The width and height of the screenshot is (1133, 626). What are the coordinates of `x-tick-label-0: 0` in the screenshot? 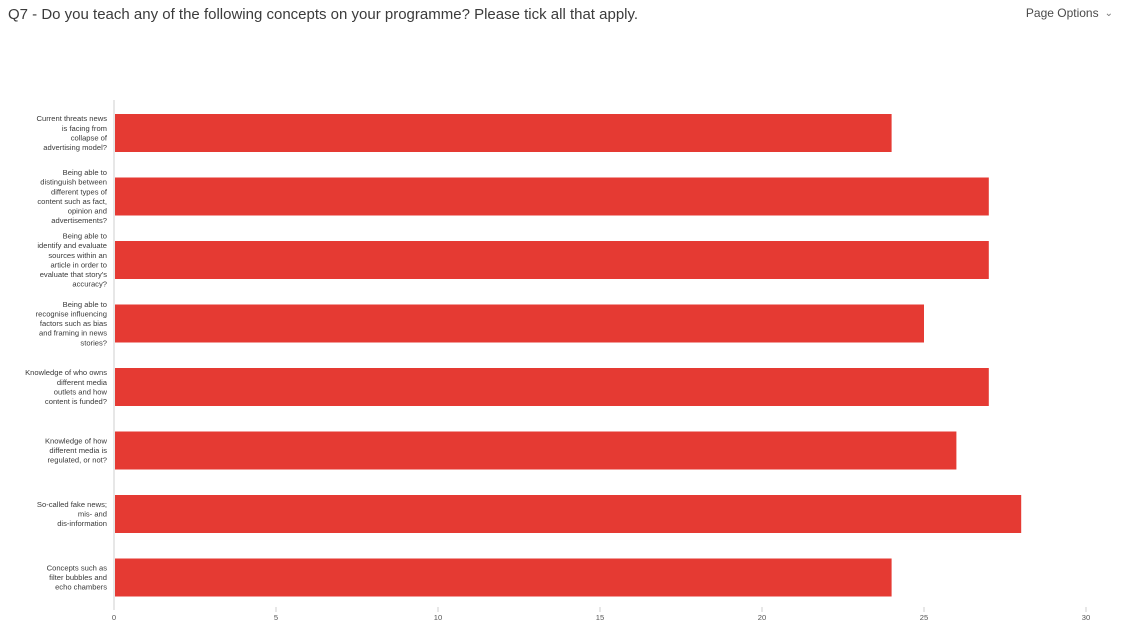 It's located at (114, 617).